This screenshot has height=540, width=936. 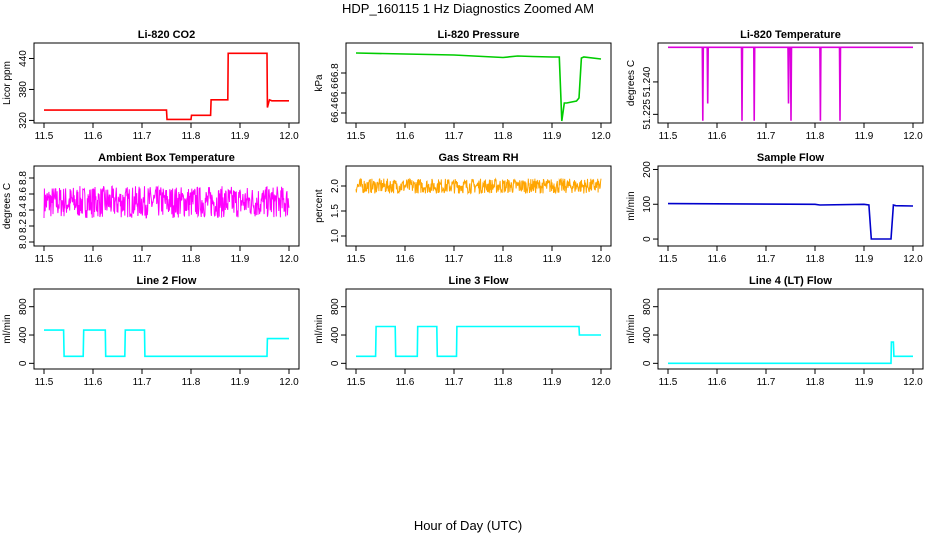 What do you see at coordinates (790, 281) in the screenshot?
I see `chart-title: Line 4 (LT) Flow` at bounding box center [790, 281].